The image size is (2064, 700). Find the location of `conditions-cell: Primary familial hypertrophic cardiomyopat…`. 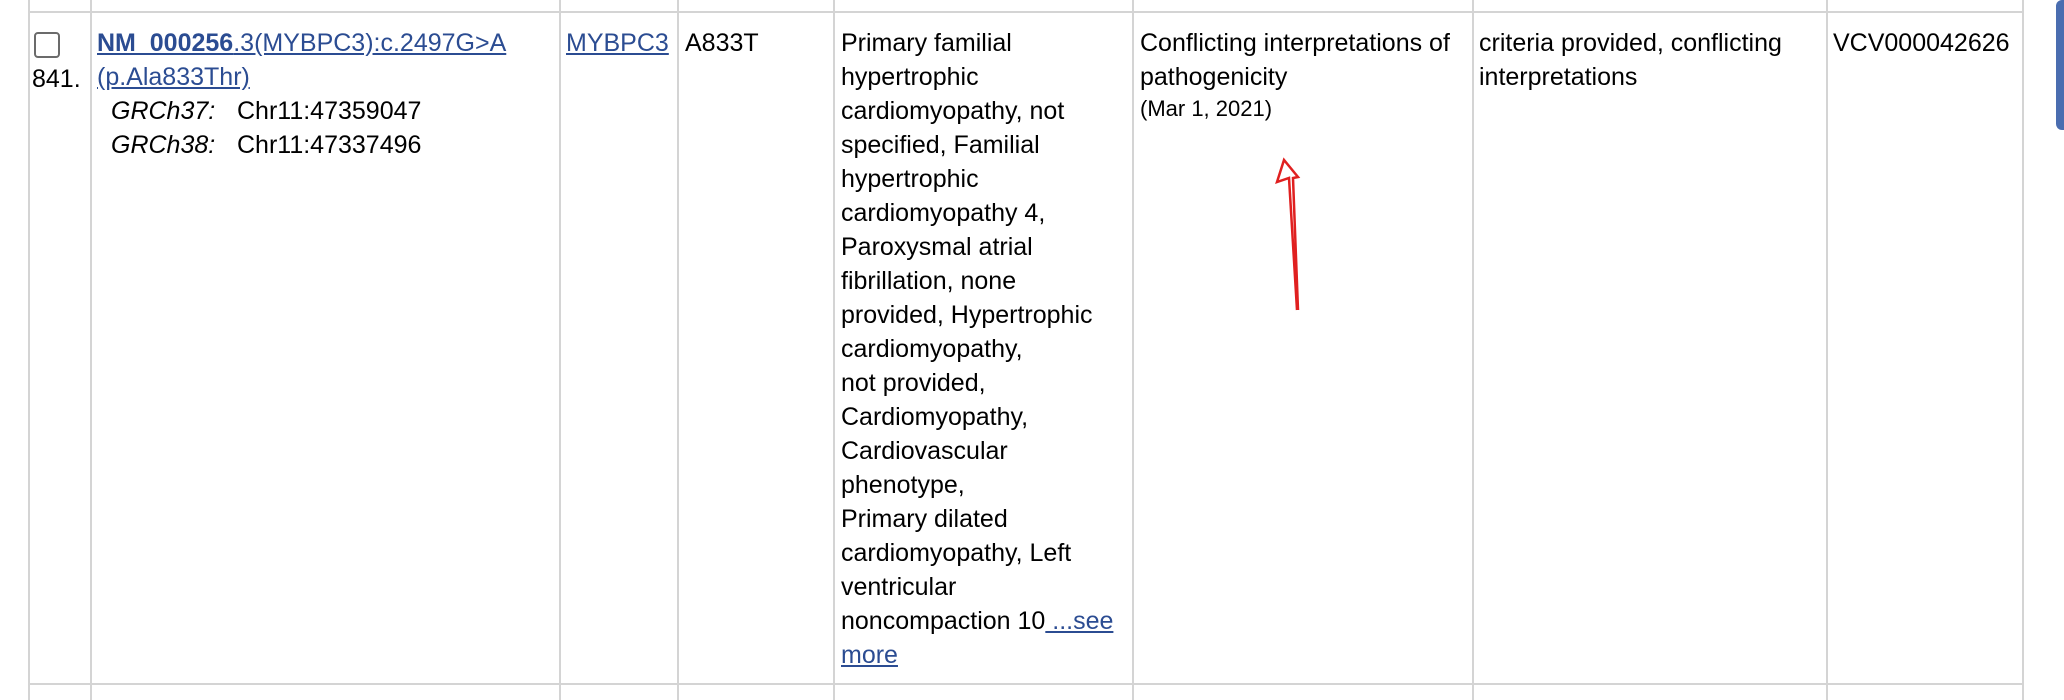

conditions-cell: Primary familial hypertrophic cardiomyopat… is located at coordinates (986, 349).